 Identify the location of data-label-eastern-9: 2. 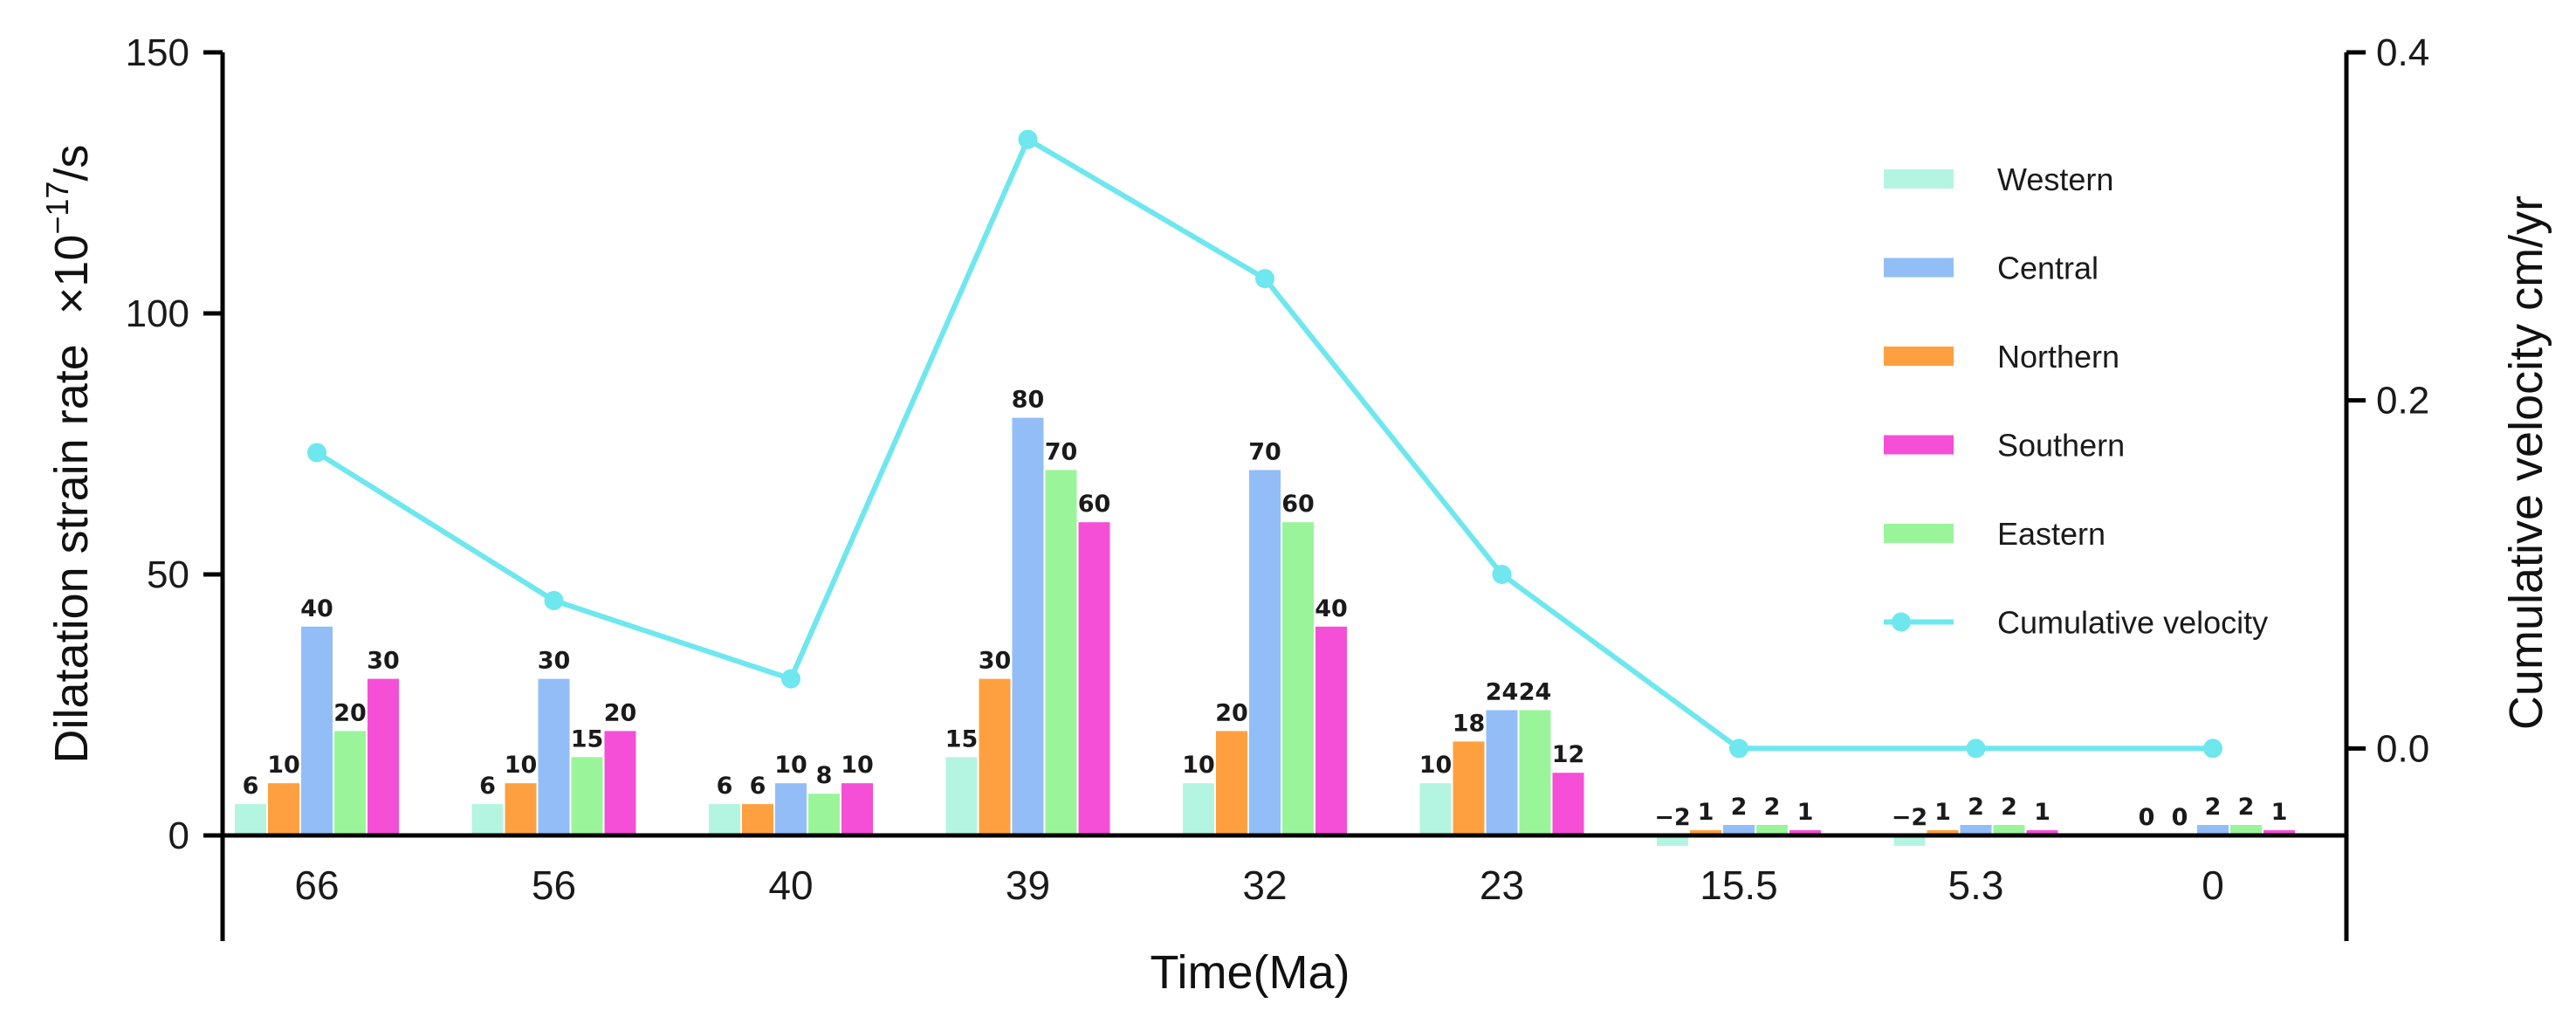
(2247, 807).